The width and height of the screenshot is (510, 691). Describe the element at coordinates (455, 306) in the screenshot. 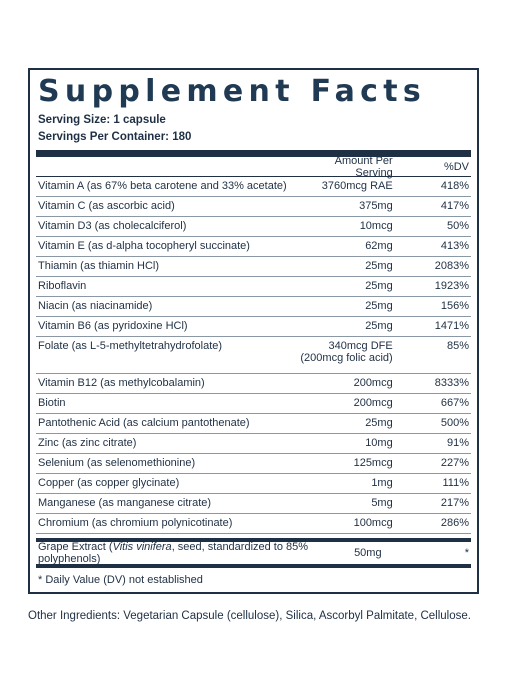

I see `nutrient-dv: 156%` at that location.